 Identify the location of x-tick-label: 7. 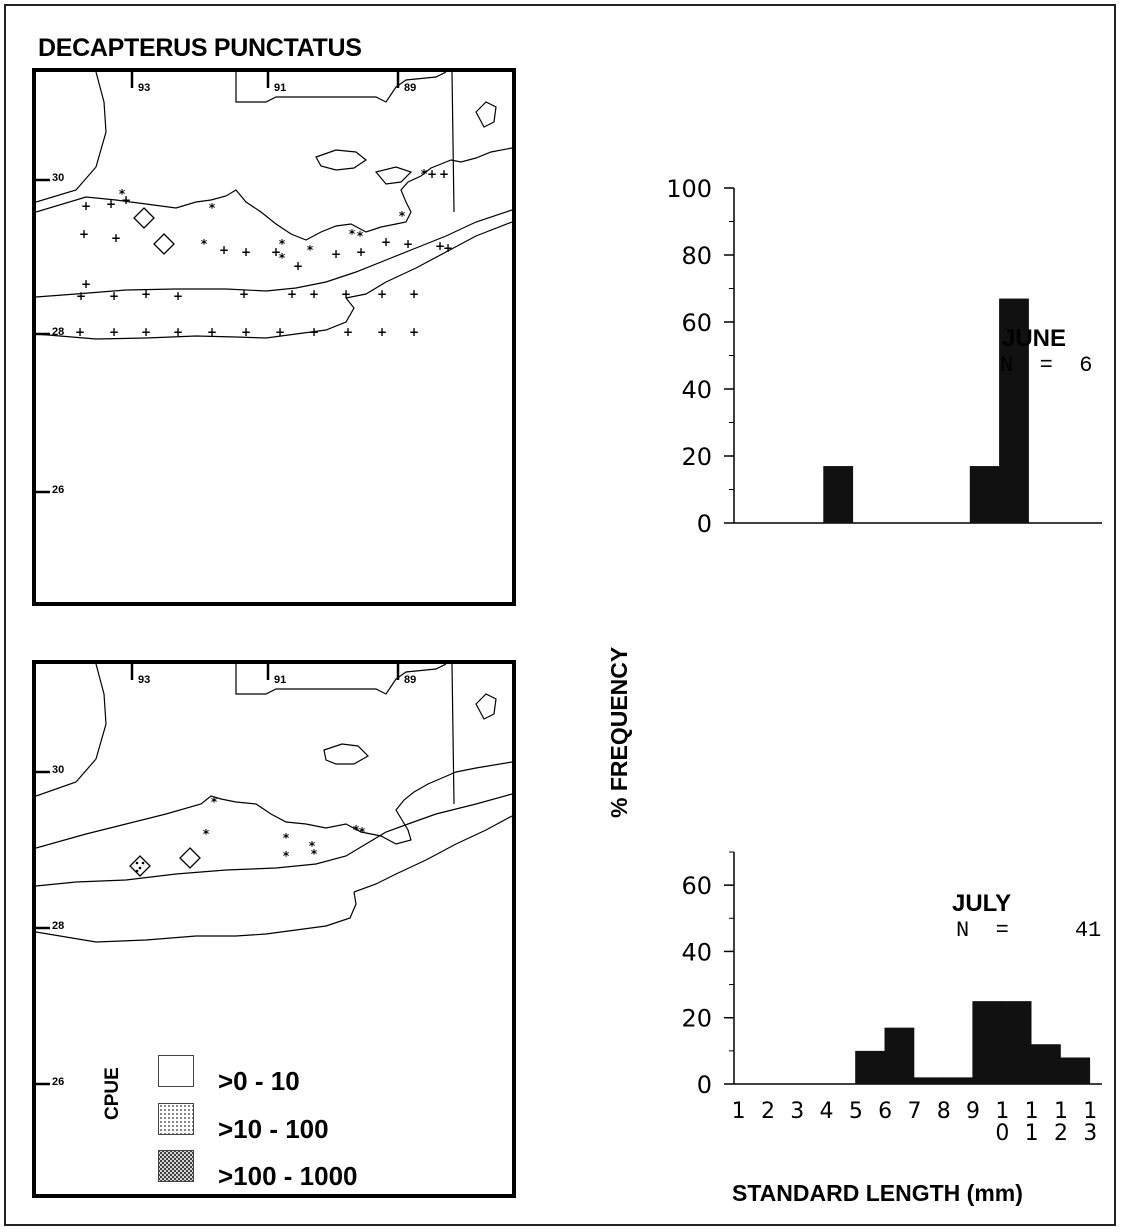
(914, 1111).